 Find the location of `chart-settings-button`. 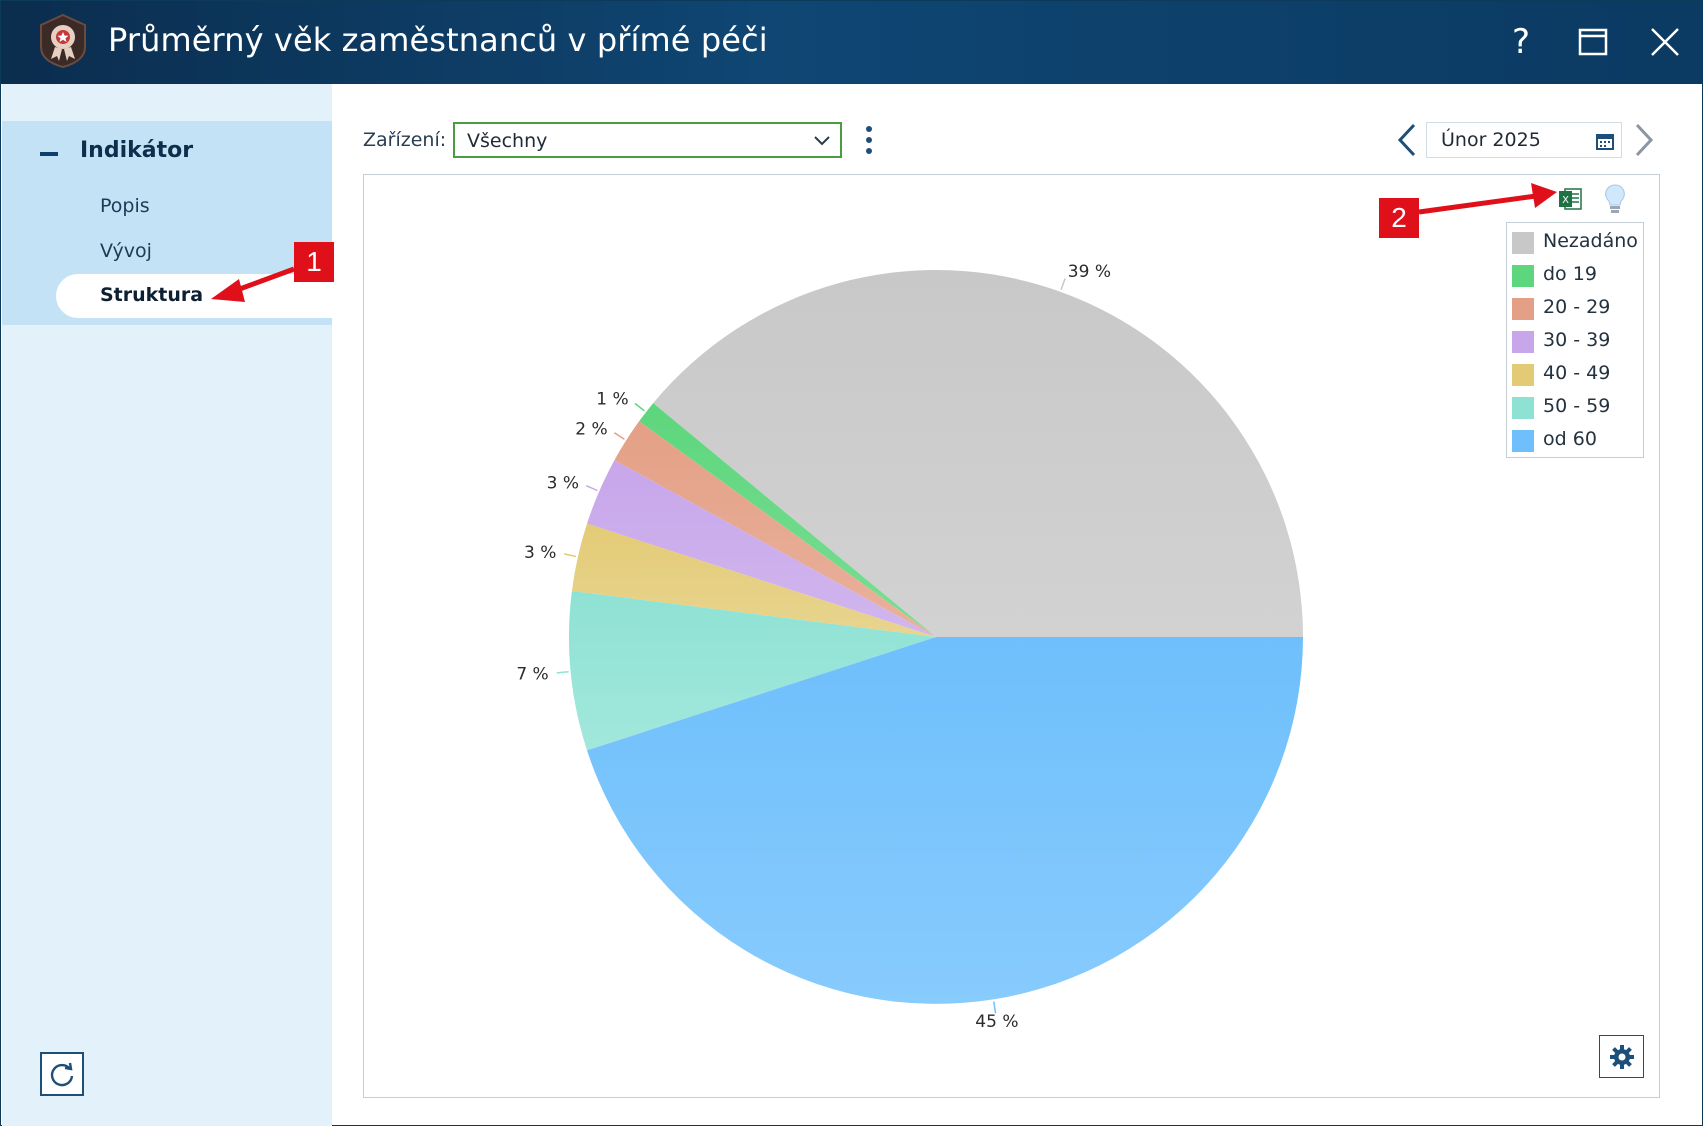

chart-settings-button is located at coordinates (1621, 1056).